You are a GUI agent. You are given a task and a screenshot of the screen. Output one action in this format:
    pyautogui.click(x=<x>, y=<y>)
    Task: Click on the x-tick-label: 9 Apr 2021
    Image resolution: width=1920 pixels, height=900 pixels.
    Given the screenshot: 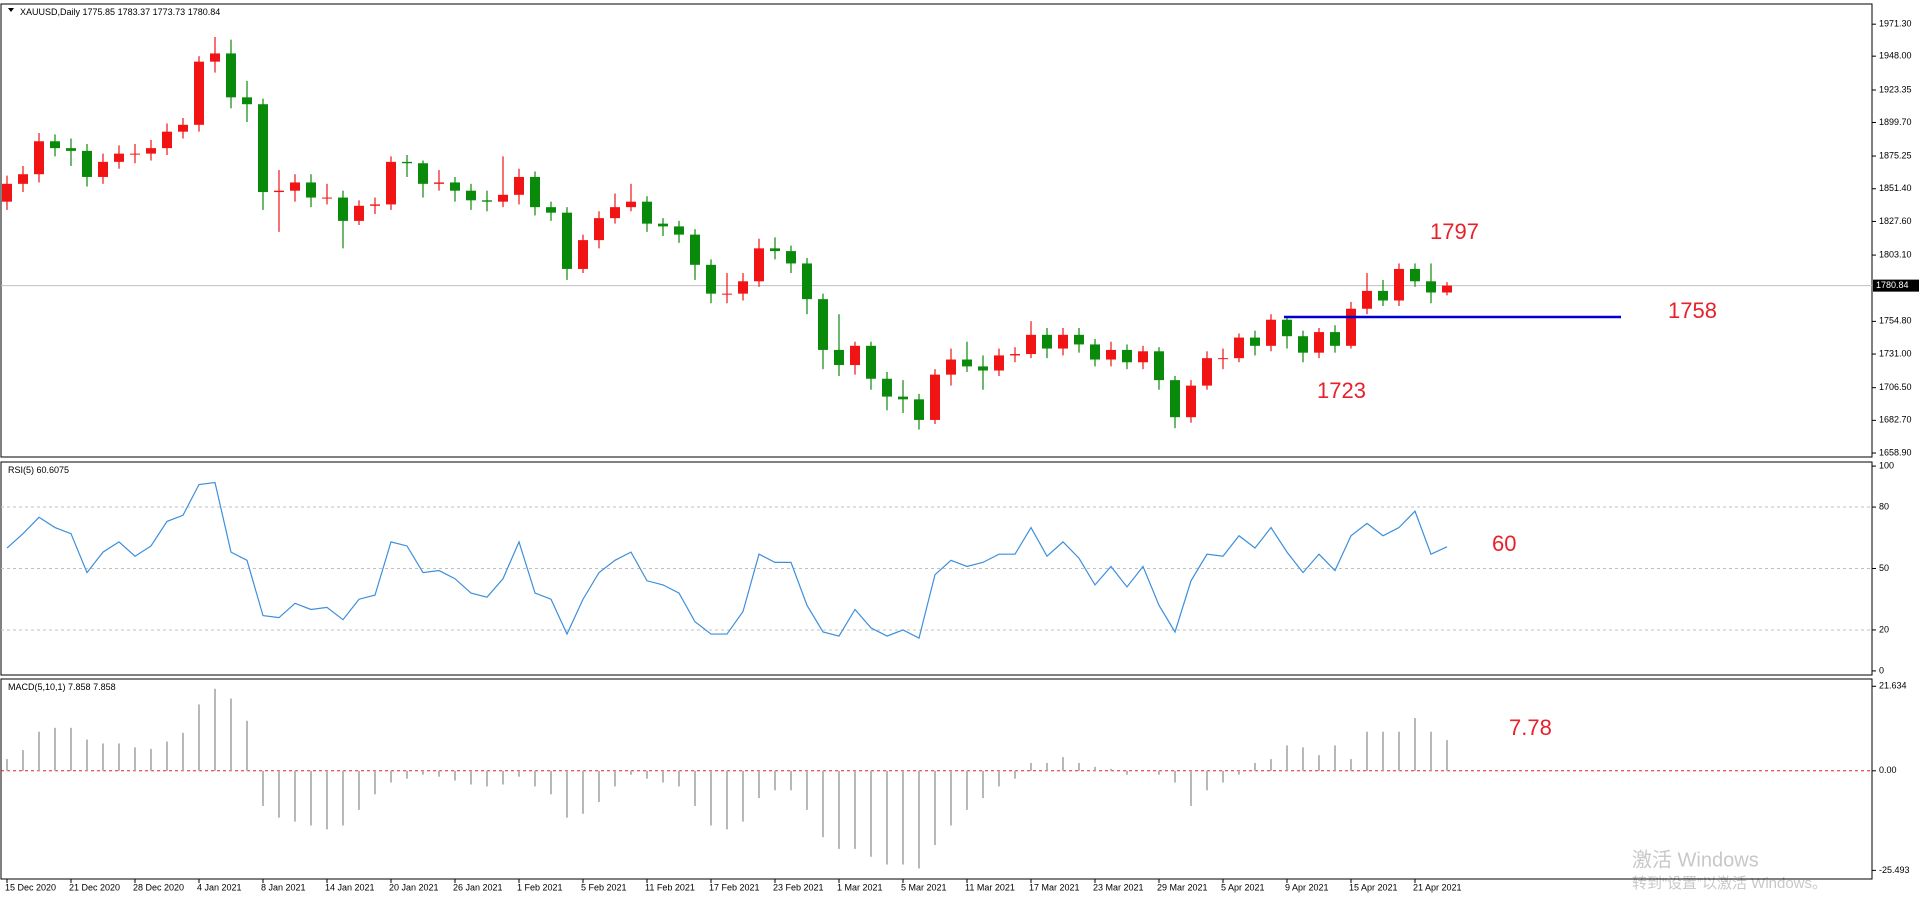 What is the action you would take?
    pyautogui.click(x=1307, y=887)
    